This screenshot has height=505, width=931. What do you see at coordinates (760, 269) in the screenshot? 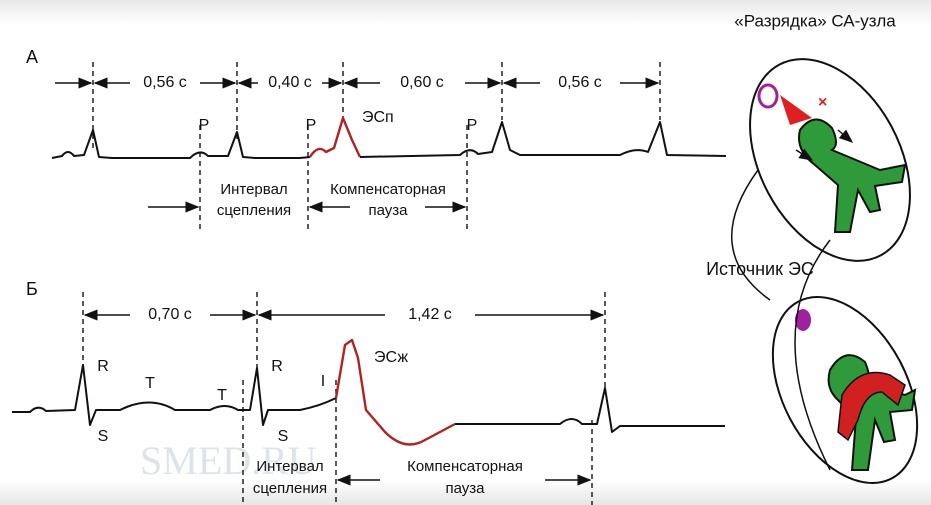
I see `source-label: Источник ЭС` at bounding box center [760, 269].